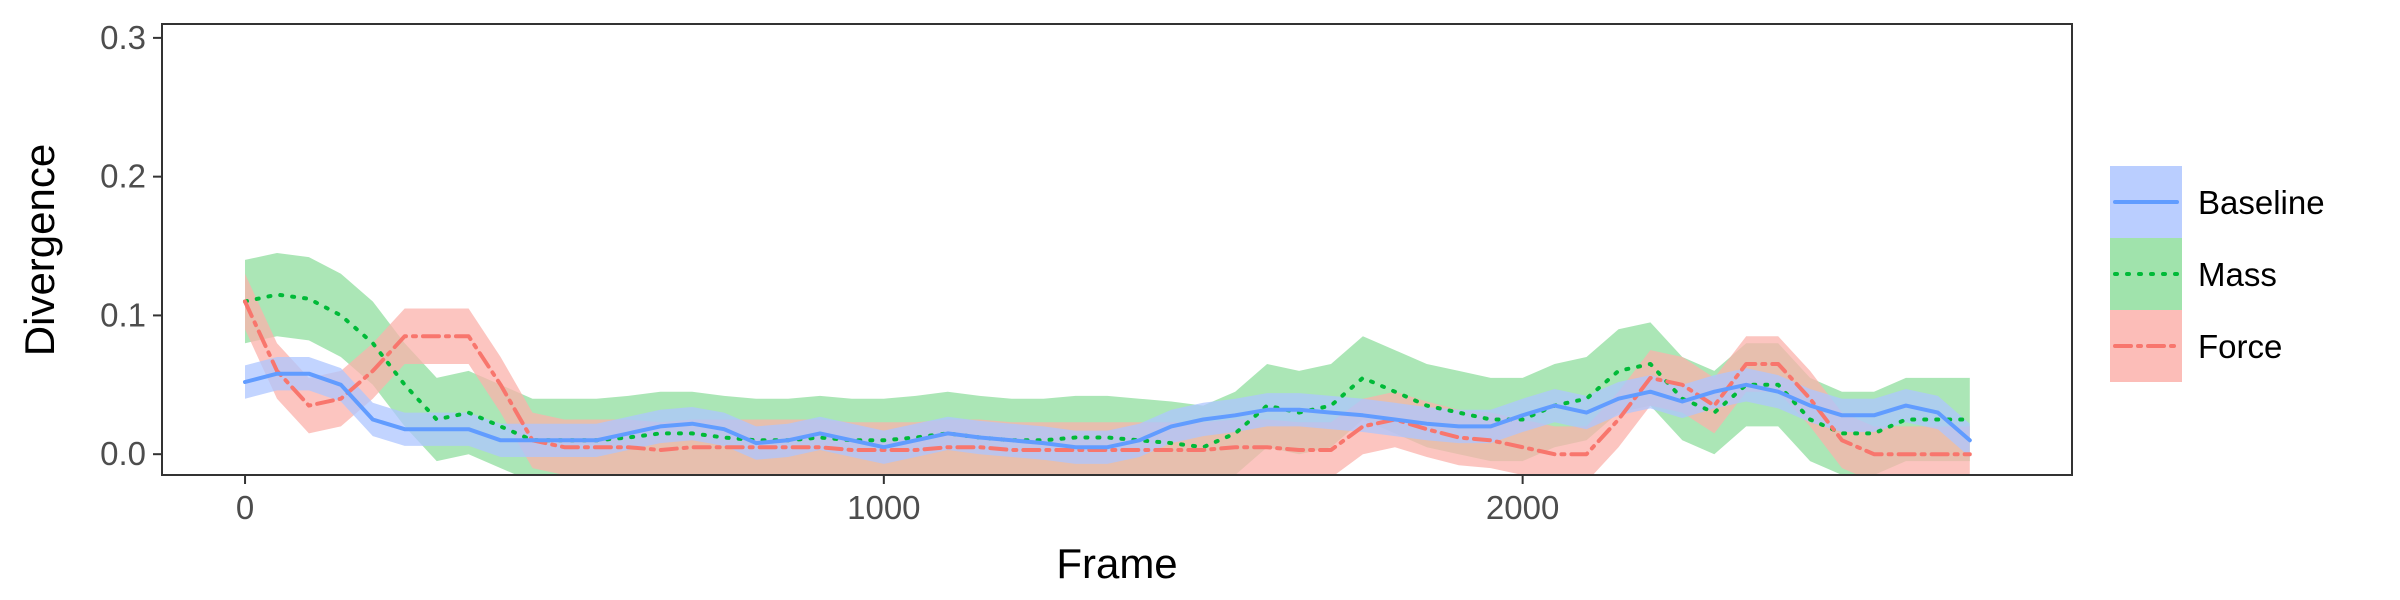 Image resolution: width=2400 pixels, height=600 pixels. I want to click on legend-item-mass: Mass, so click(2193, 274).